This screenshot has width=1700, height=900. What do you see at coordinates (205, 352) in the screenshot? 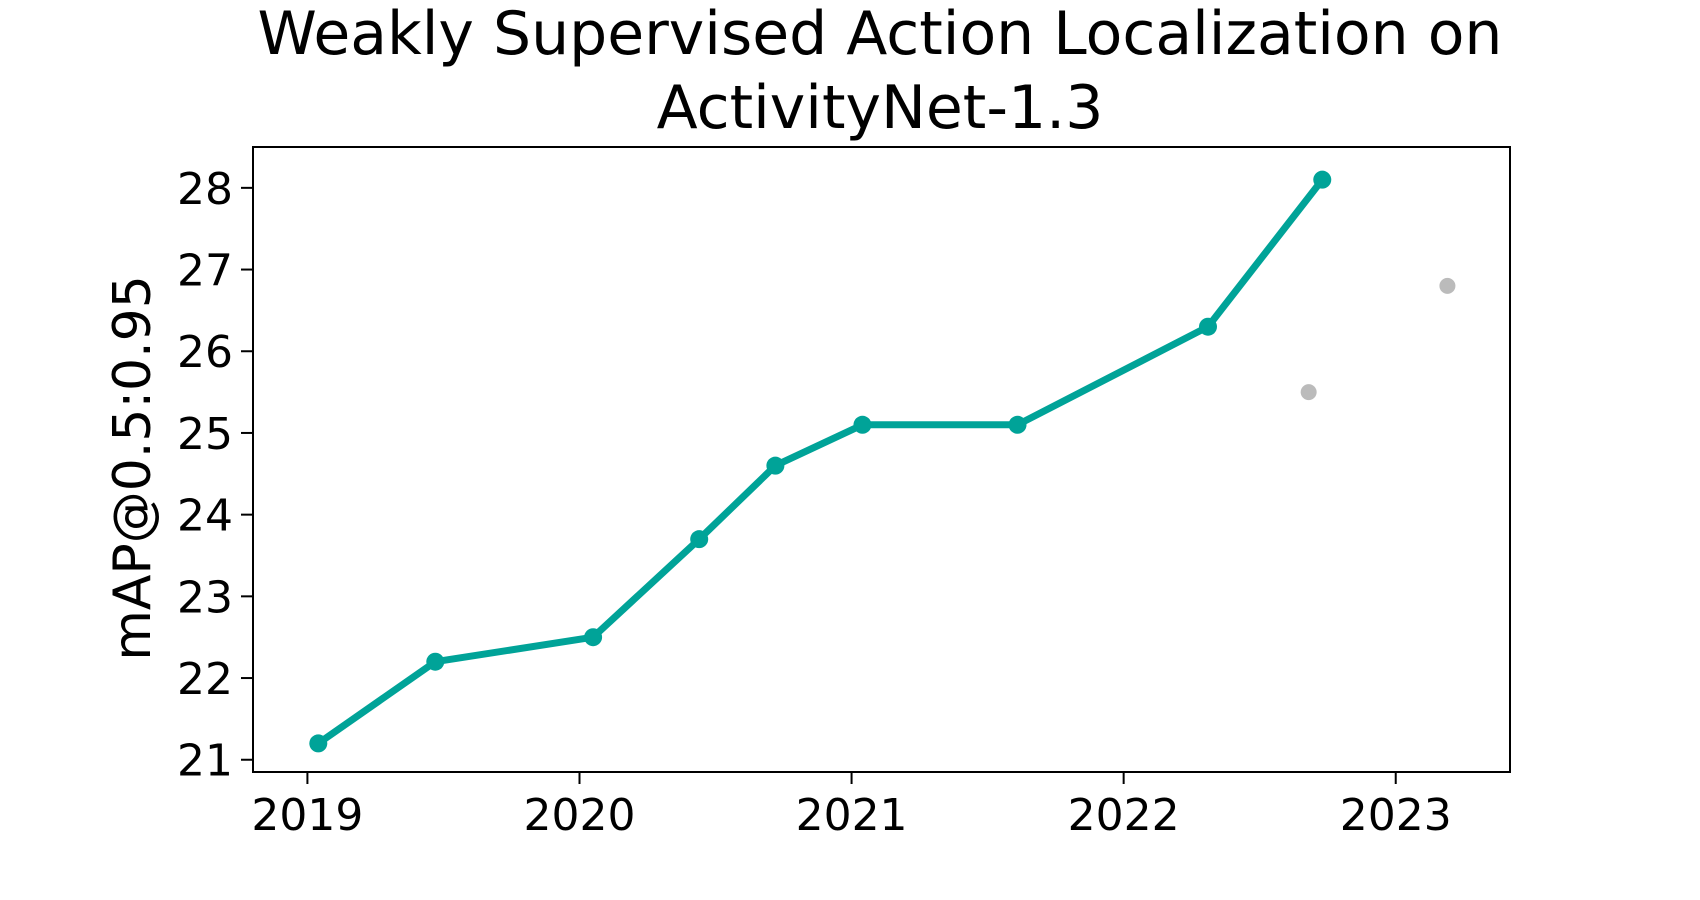
I see `y-tick-label: 26` at bounding box center [205, 352].